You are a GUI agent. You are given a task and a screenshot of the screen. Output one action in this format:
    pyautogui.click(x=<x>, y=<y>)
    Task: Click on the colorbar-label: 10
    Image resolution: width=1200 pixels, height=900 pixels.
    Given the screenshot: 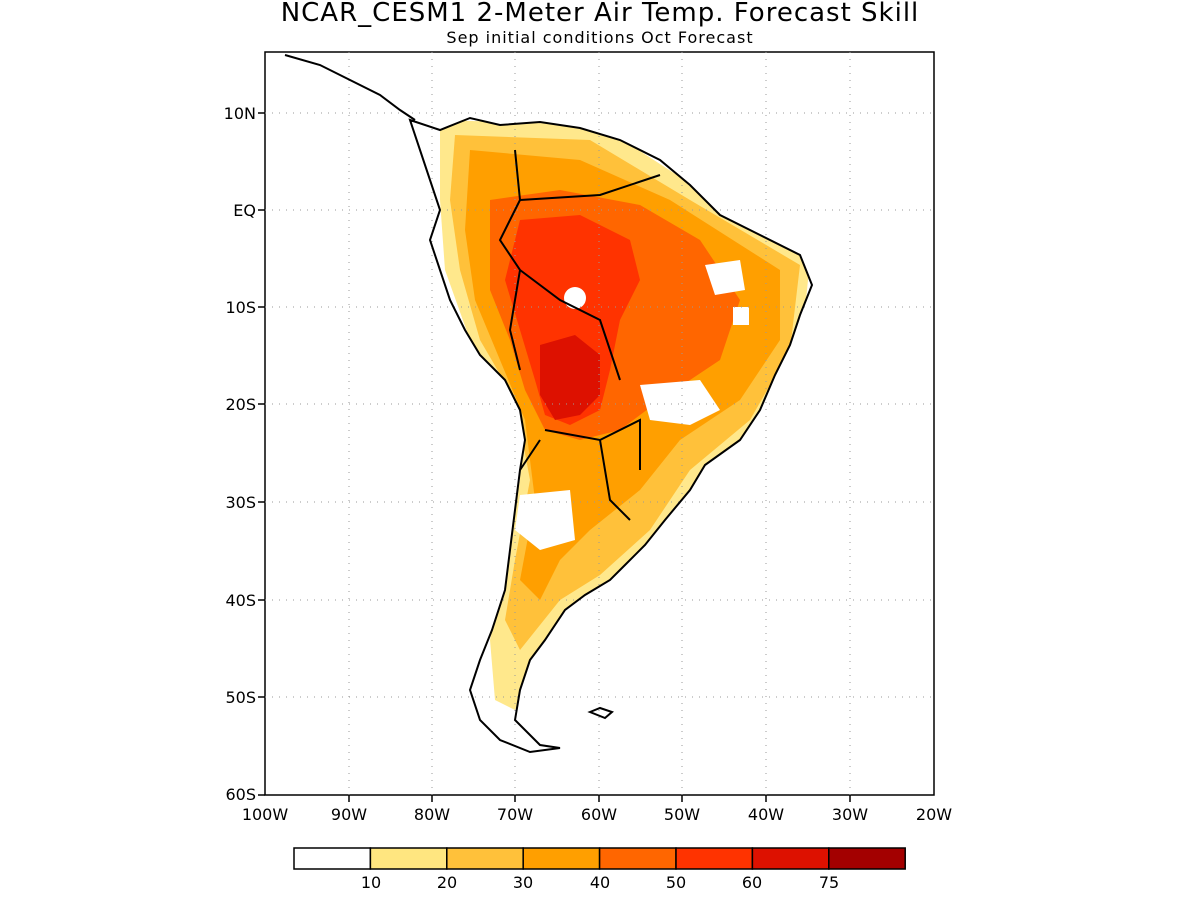 What is the action you would take?
    pyautogui.click(x=371, y=882)
    